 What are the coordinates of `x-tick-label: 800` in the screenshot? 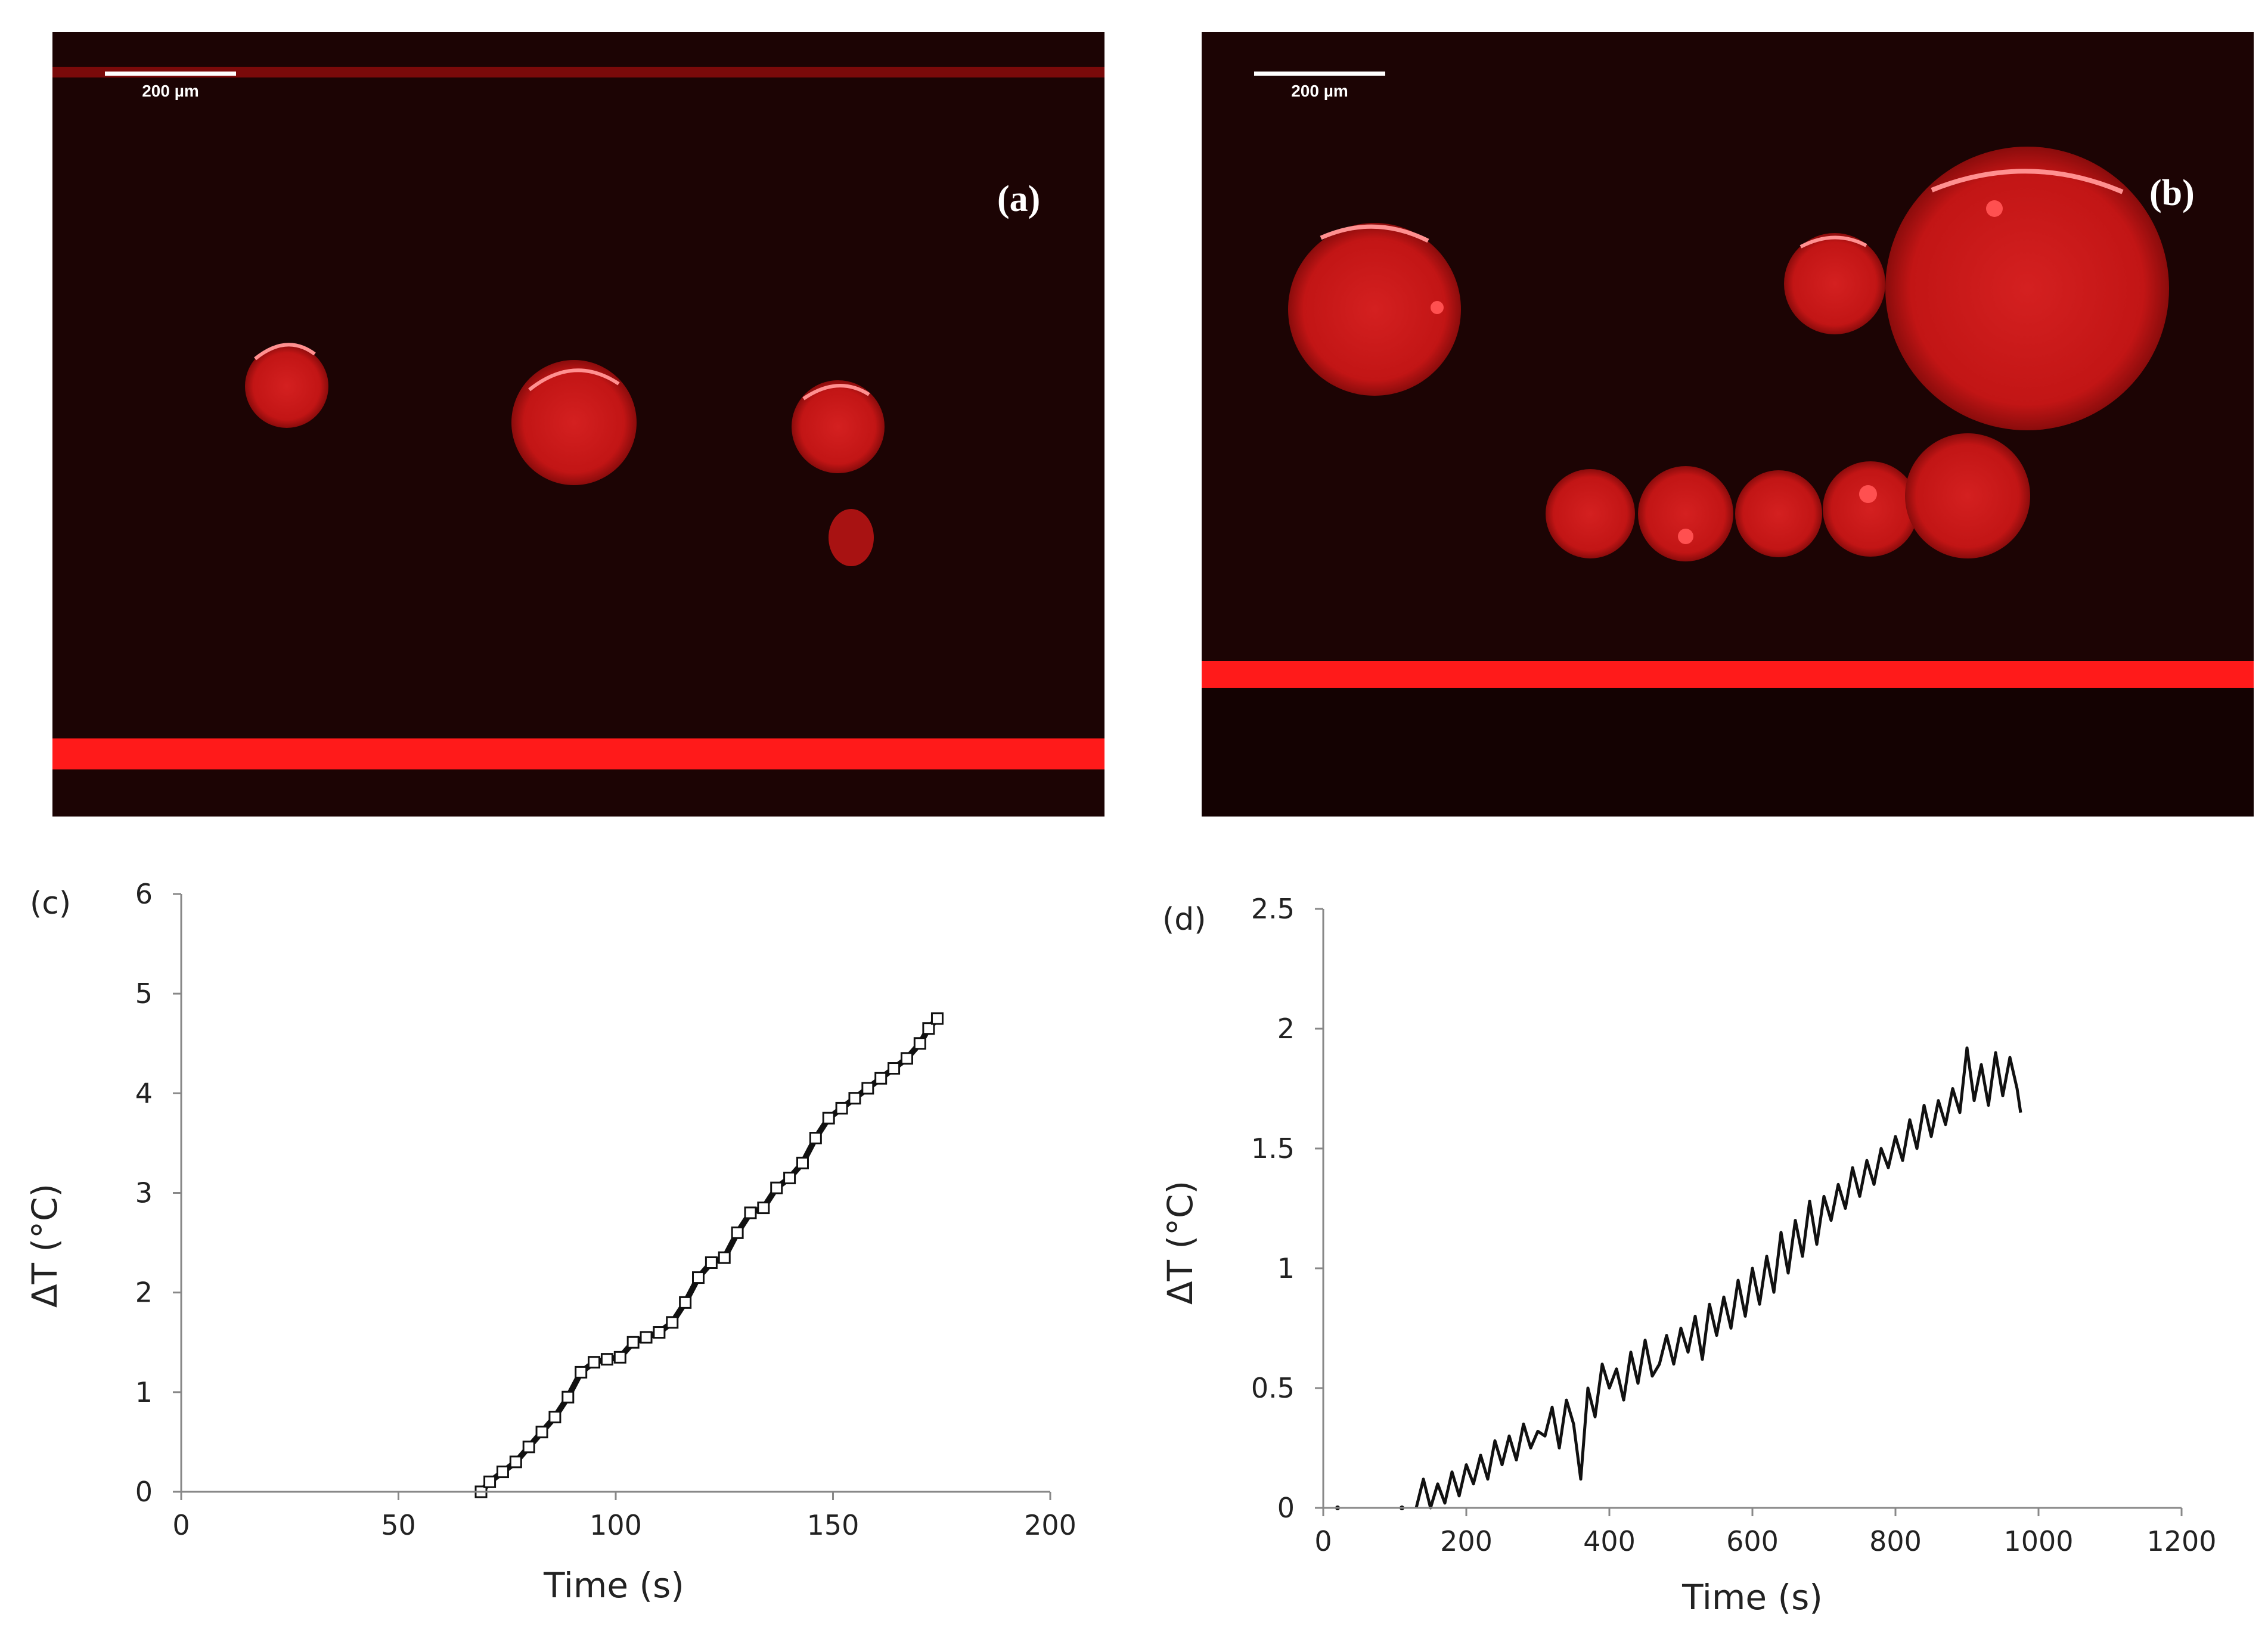 It's located at (1896, 1541).